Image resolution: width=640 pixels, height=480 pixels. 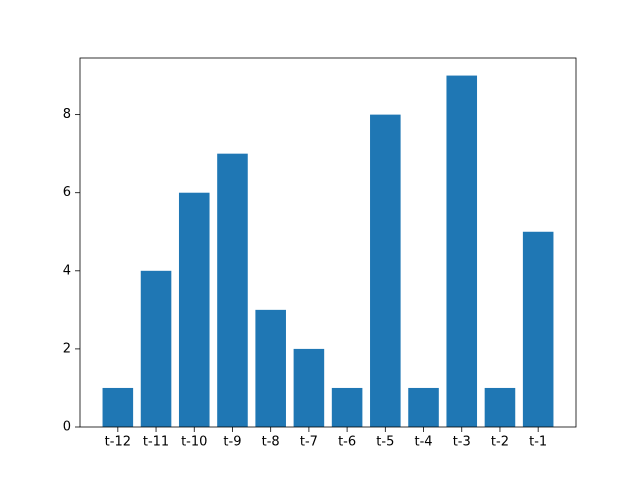 What do you see at coordinates (271, 442) in the screenshot?
I see `x-tick-label: t-8` at bounding box center [271, 442].